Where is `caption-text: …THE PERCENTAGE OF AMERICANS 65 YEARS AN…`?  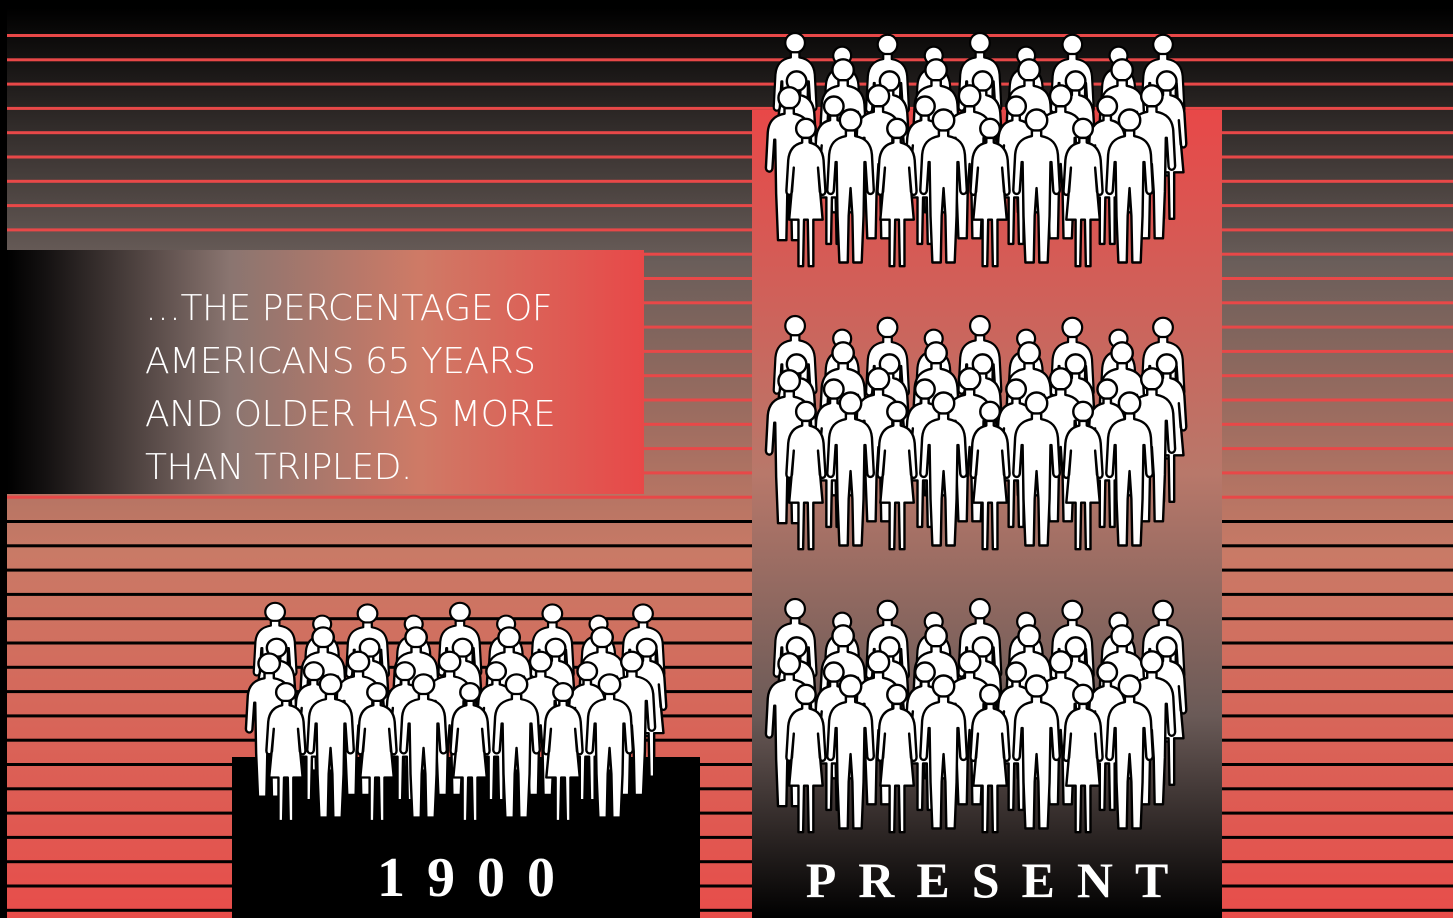
caption-text: …THE PERCENTAGE OF AMERICANS 65 YEARS AN… is located at coordinates (390, 388).